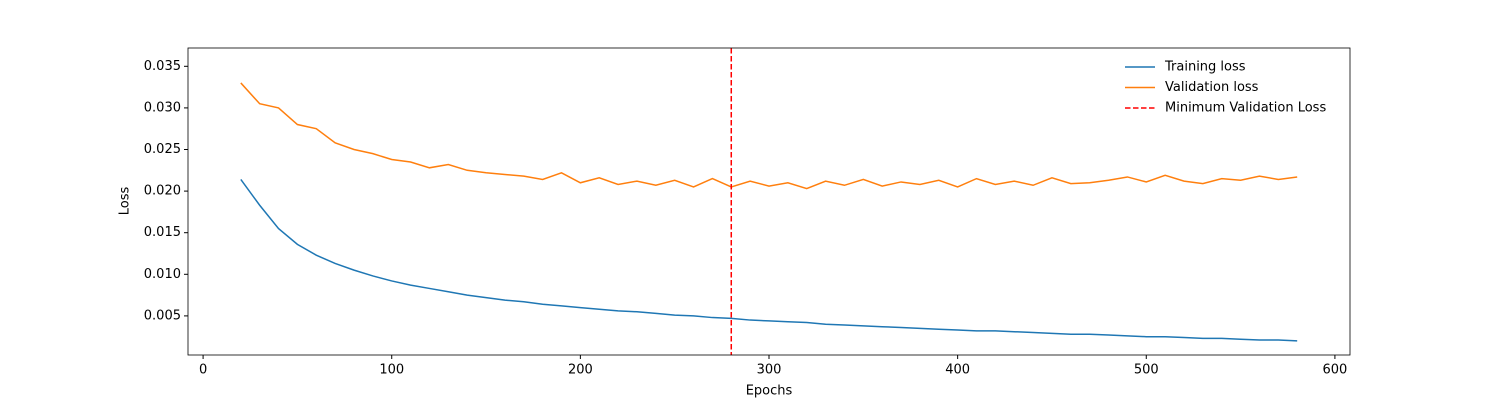  I want to click on legend-label: Training loss, so click(1205, 67).